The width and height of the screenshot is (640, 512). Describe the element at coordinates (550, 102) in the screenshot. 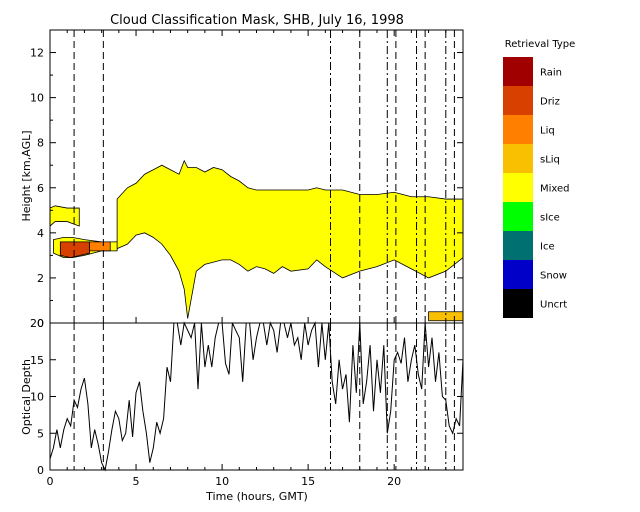

I see `legend-label-driz: Driz` at that location.